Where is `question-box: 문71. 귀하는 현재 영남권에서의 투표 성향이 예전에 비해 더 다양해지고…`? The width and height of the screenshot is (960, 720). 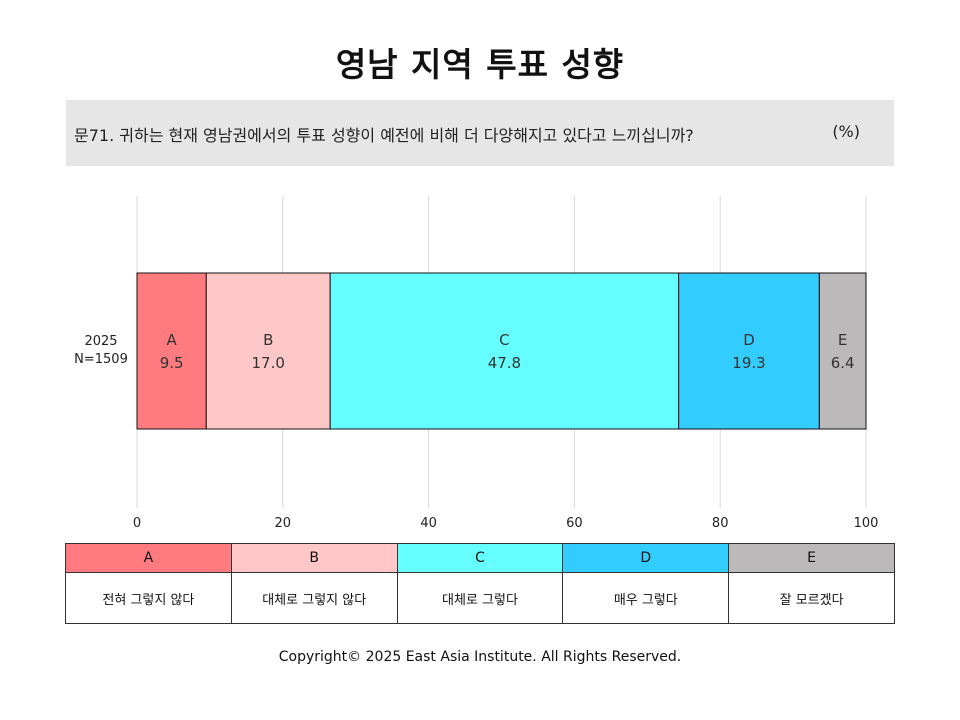
question-box: 문71. 귀하는 현재 영남권에서의 투표 성향이 예전에 비해 더 다양해지고… is located at coordinates (480, 133).